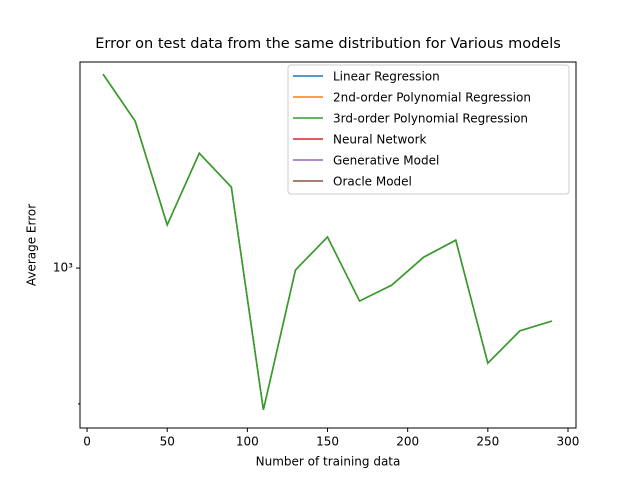 The height and width of the screenshot is (484, 640). I want to click on legend-label: Generative Model, so click(386, 161).